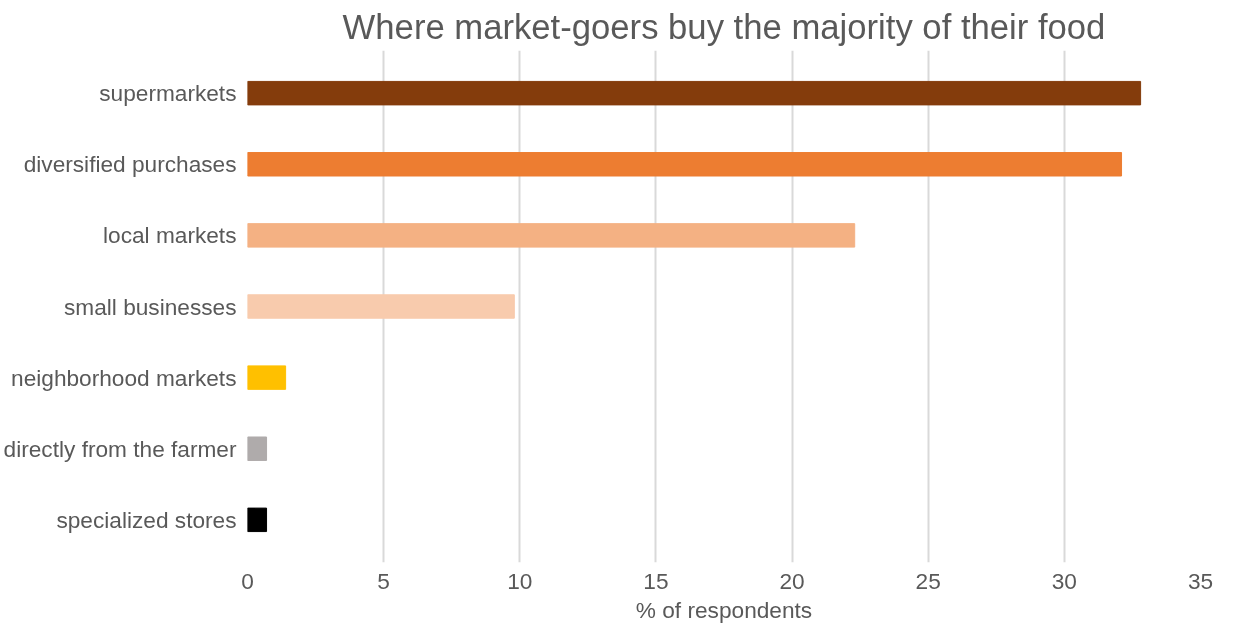  Describe the element at coordinates (130, 164) in the screenshot. I see `y-tick-label: diversified purchases` at that location.